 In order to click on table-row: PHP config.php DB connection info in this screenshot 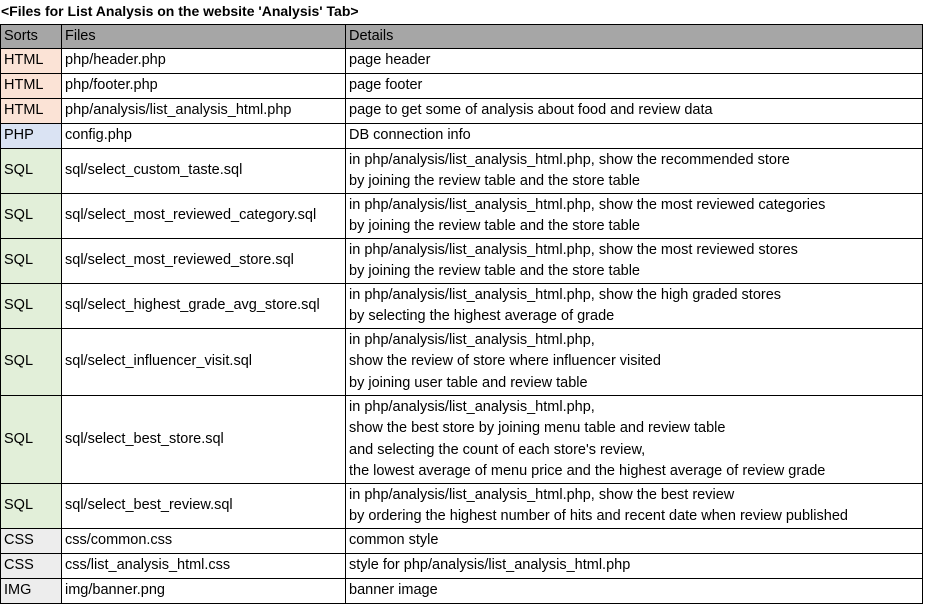, I will do `click(461, 136)`.